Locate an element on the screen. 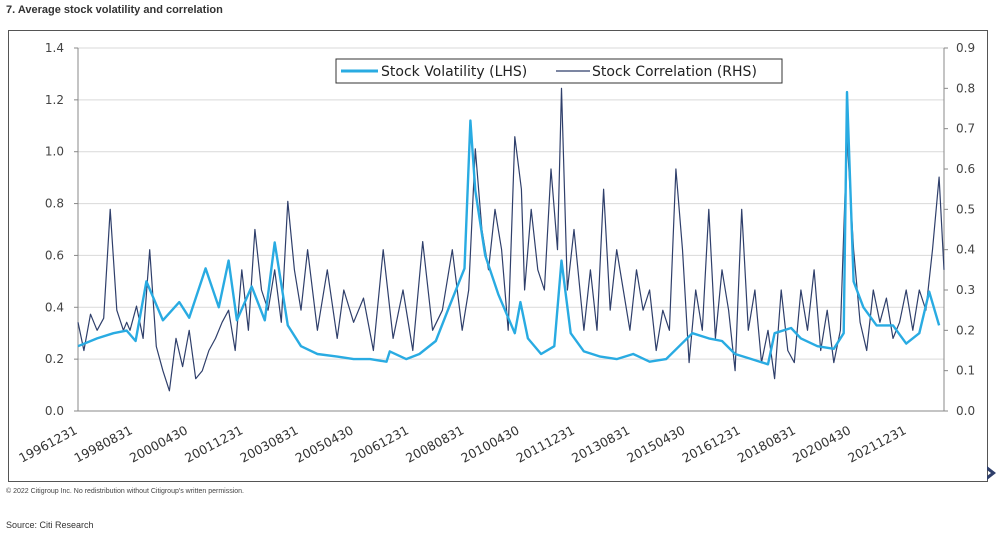 The image size is (1000, 533). left-tick-label: 0.8 is located at coordinates (54, 204).